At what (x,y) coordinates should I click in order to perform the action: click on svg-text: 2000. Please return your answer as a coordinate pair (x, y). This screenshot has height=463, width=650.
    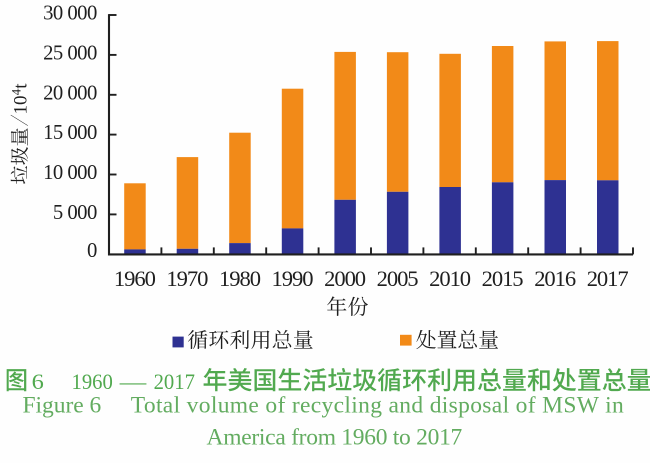
    Looking at the image, I should click on (345, 278).